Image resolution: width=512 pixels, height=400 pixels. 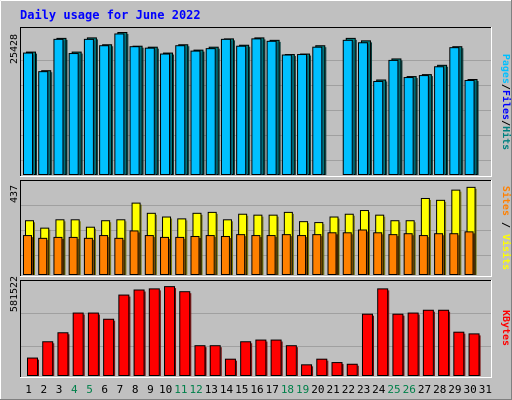 I want to click on x-tick-label: 13, so click(x=211, y=389).